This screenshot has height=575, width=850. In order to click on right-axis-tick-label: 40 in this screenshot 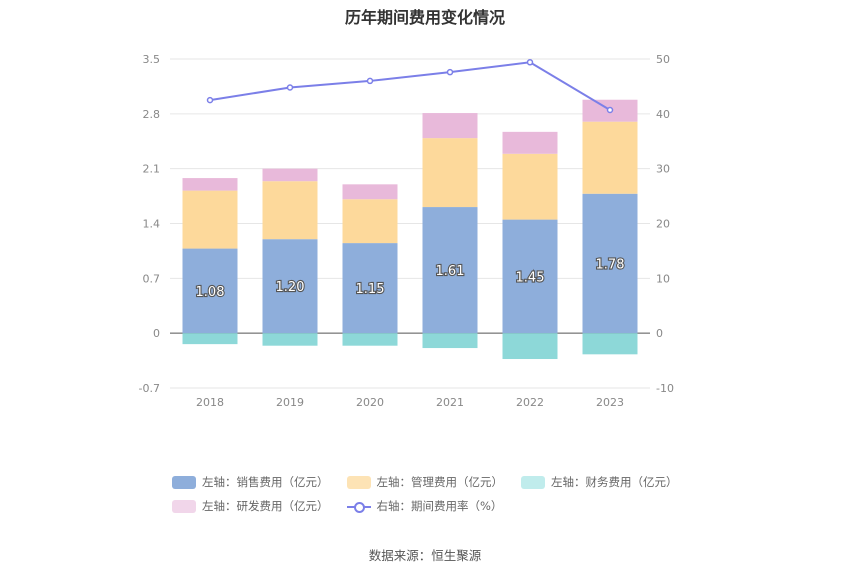, I will do `click(663, 114)`.